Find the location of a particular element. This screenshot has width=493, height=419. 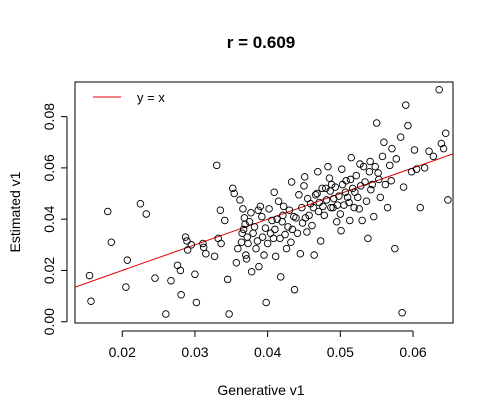

x-axis-label: Generative v1 is located at coordinates (260, 390).